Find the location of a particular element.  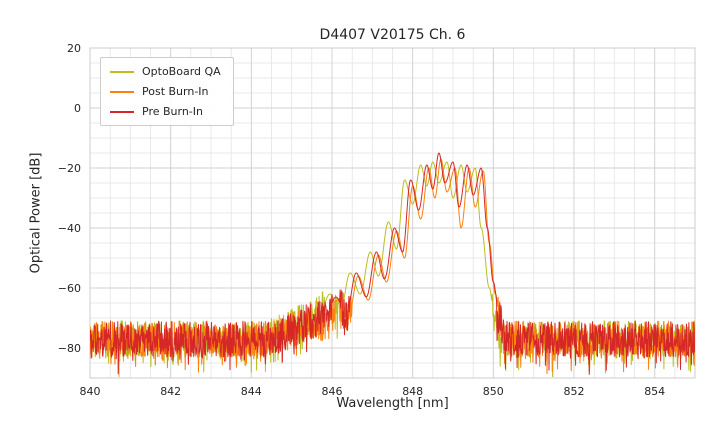

legend-line-pre-burn-in is located at coordinates (122, 111).